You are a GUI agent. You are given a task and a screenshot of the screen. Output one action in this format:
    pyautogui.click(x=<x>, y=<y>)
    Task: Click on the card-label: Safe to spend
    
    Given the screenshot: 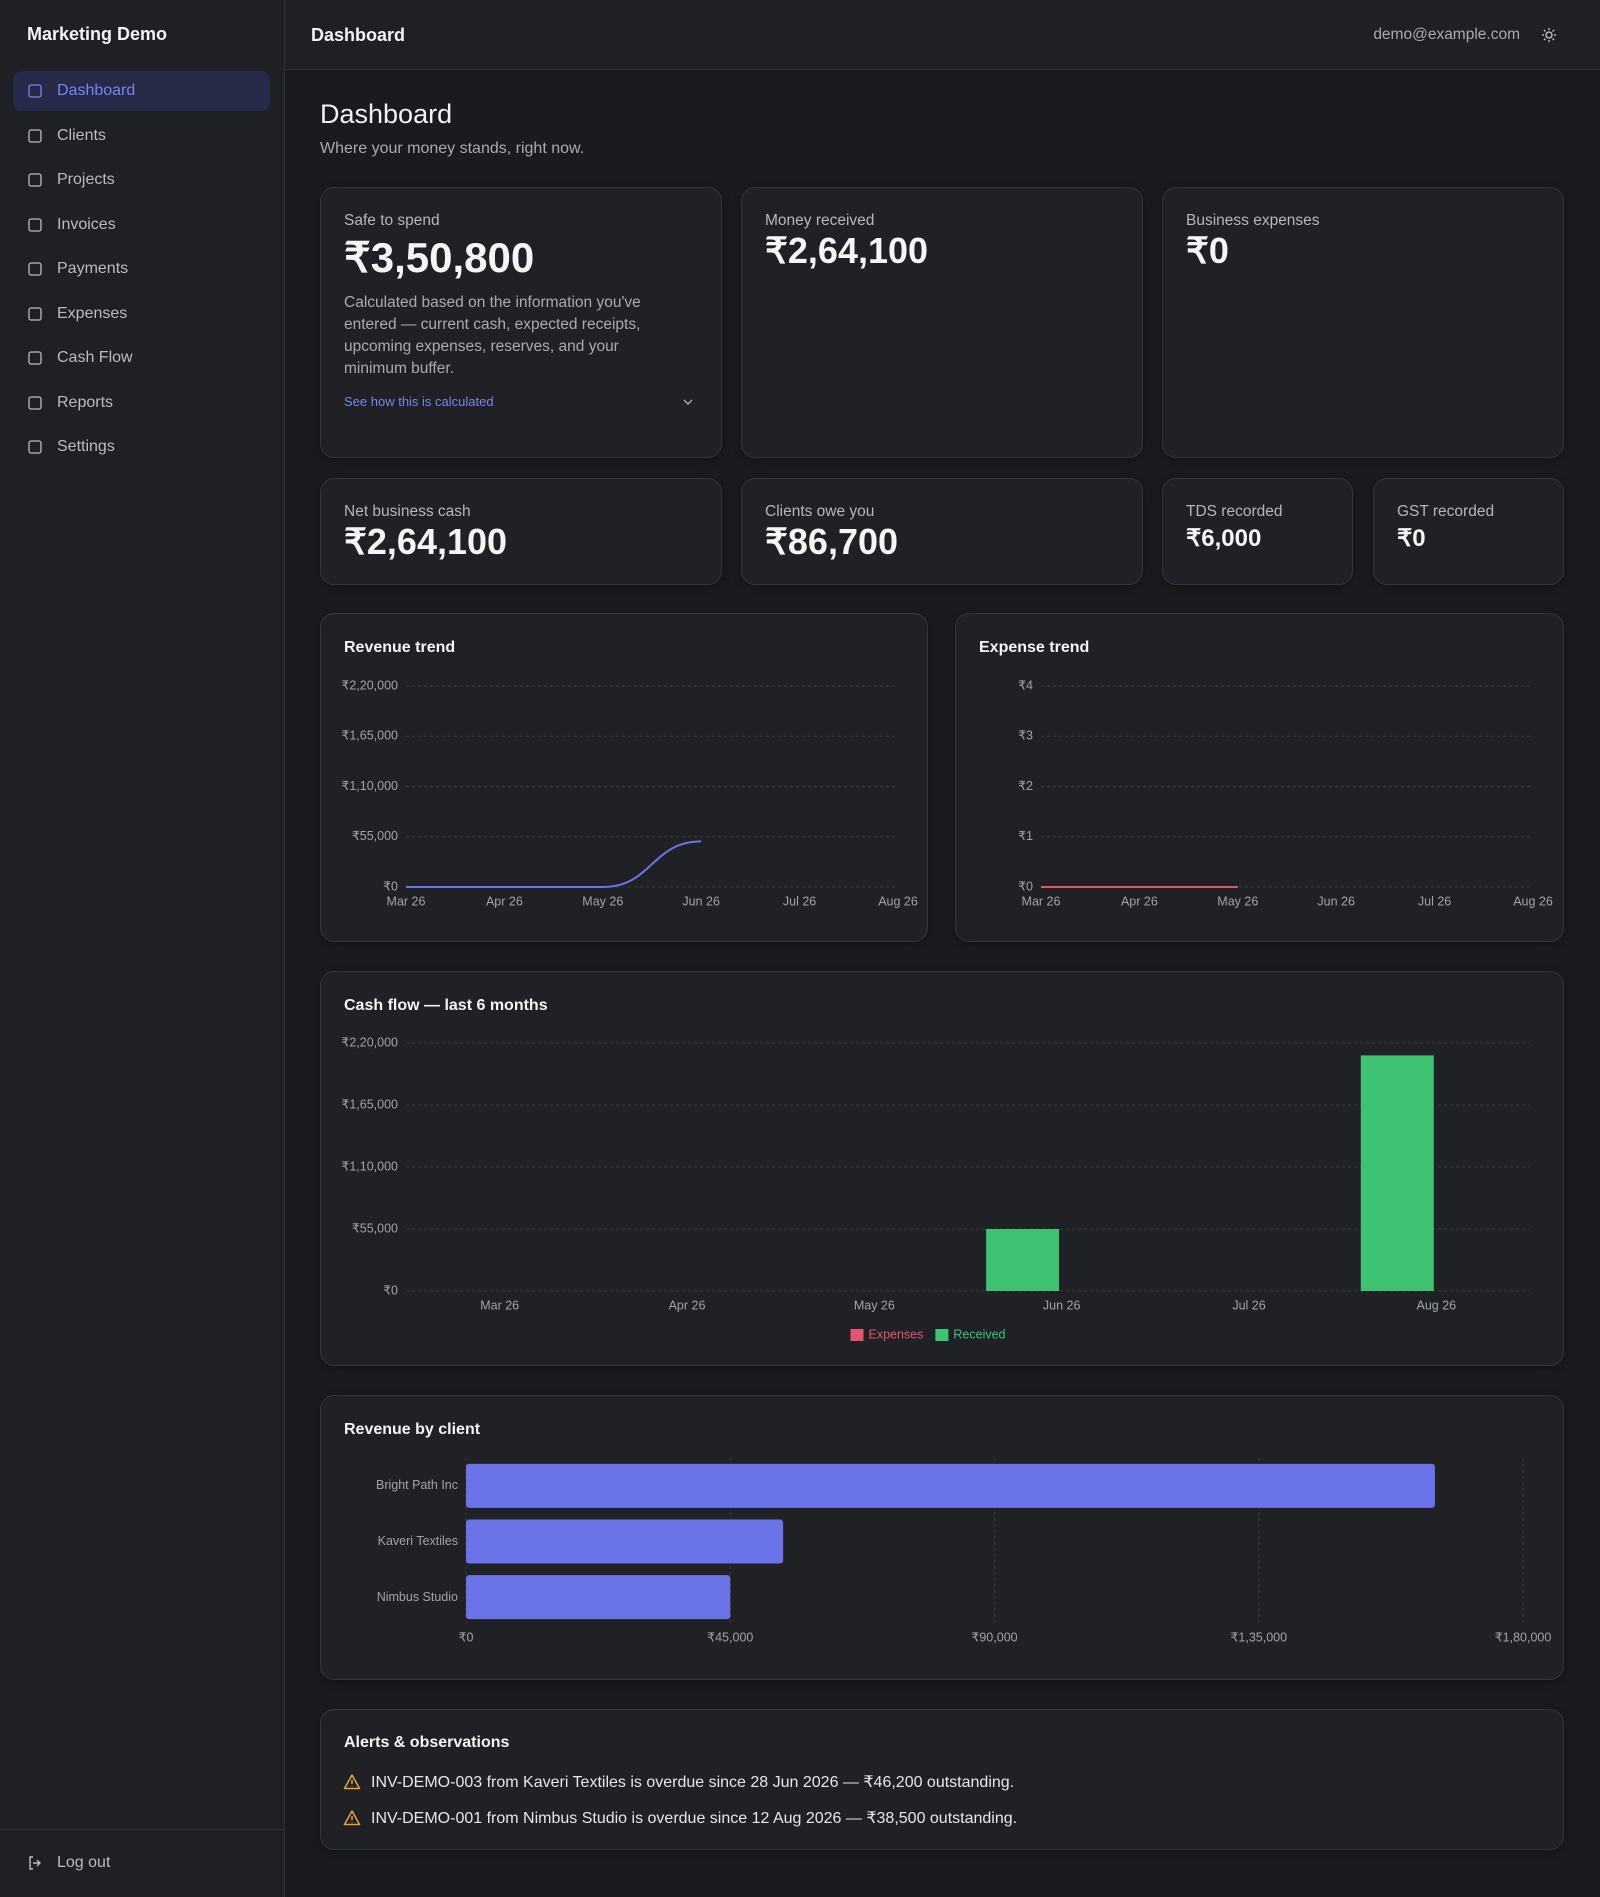 What is the action you would take?
    pyautogui.click(x=392, y=220)
    